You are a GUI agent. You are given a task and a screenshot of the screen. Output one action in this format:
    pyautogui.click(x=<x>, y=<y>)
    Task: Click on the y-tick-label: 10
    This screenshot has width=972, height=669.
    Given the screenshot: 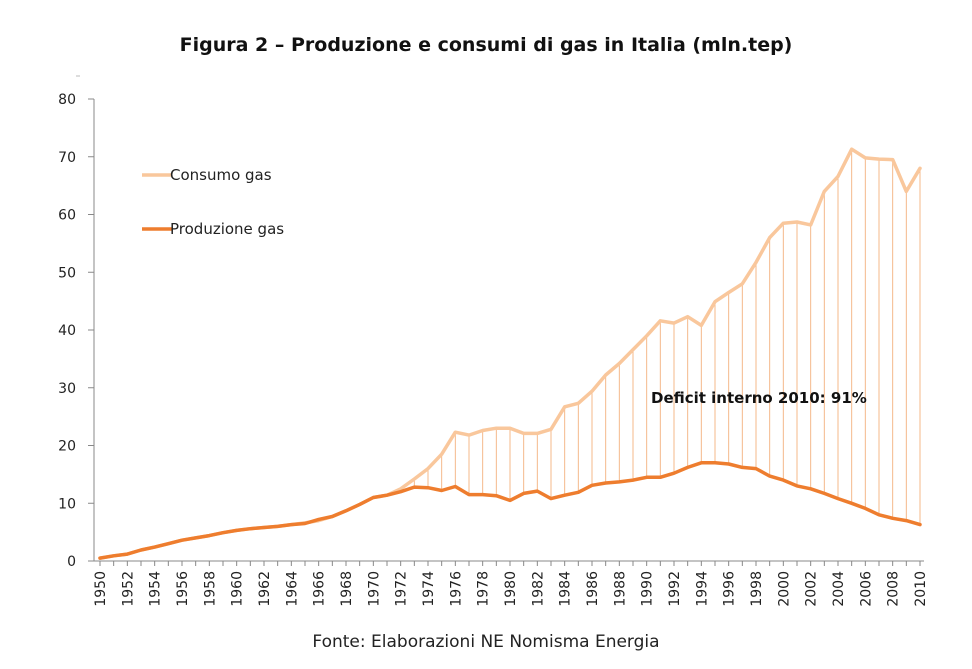 What is the action you would take?
    pyautogui.click(x=67, y=504)
    